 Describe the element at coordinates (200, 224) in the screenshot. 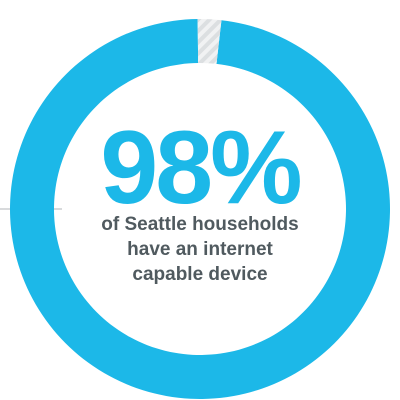

I see `caption-line-1: of Seattle households` at that location.